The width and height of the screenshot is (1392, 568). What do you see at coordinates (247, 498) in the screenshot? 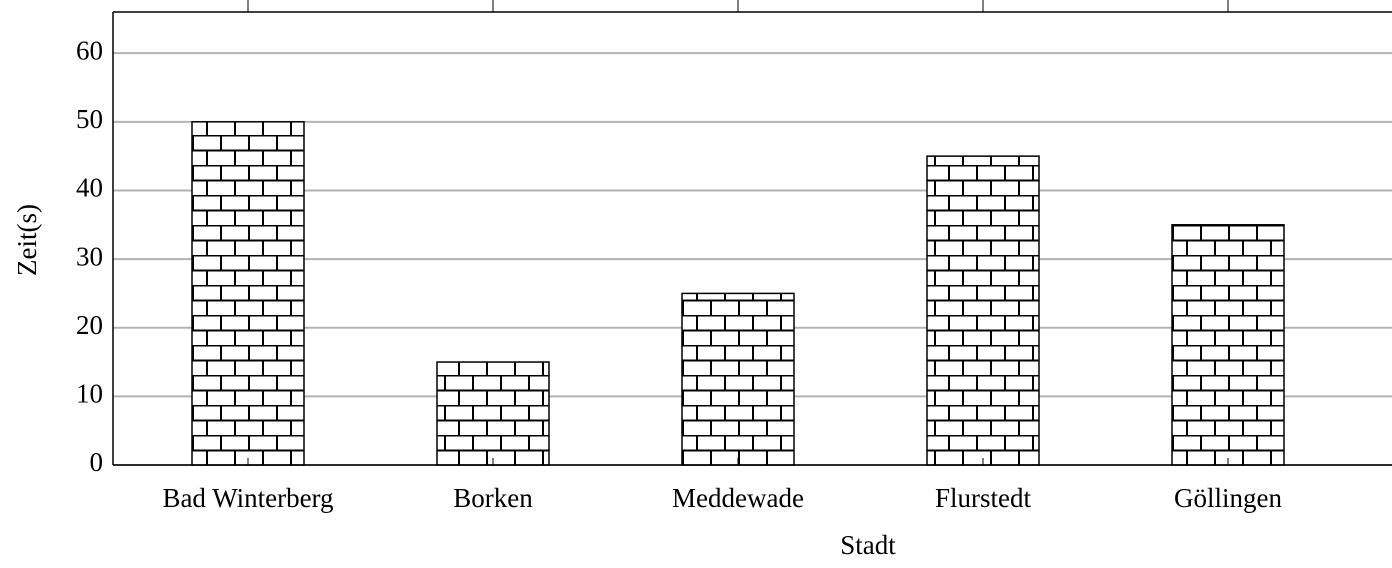
I see `x-tick-label: Bad Winterberg` at bounding box center [247, 498].